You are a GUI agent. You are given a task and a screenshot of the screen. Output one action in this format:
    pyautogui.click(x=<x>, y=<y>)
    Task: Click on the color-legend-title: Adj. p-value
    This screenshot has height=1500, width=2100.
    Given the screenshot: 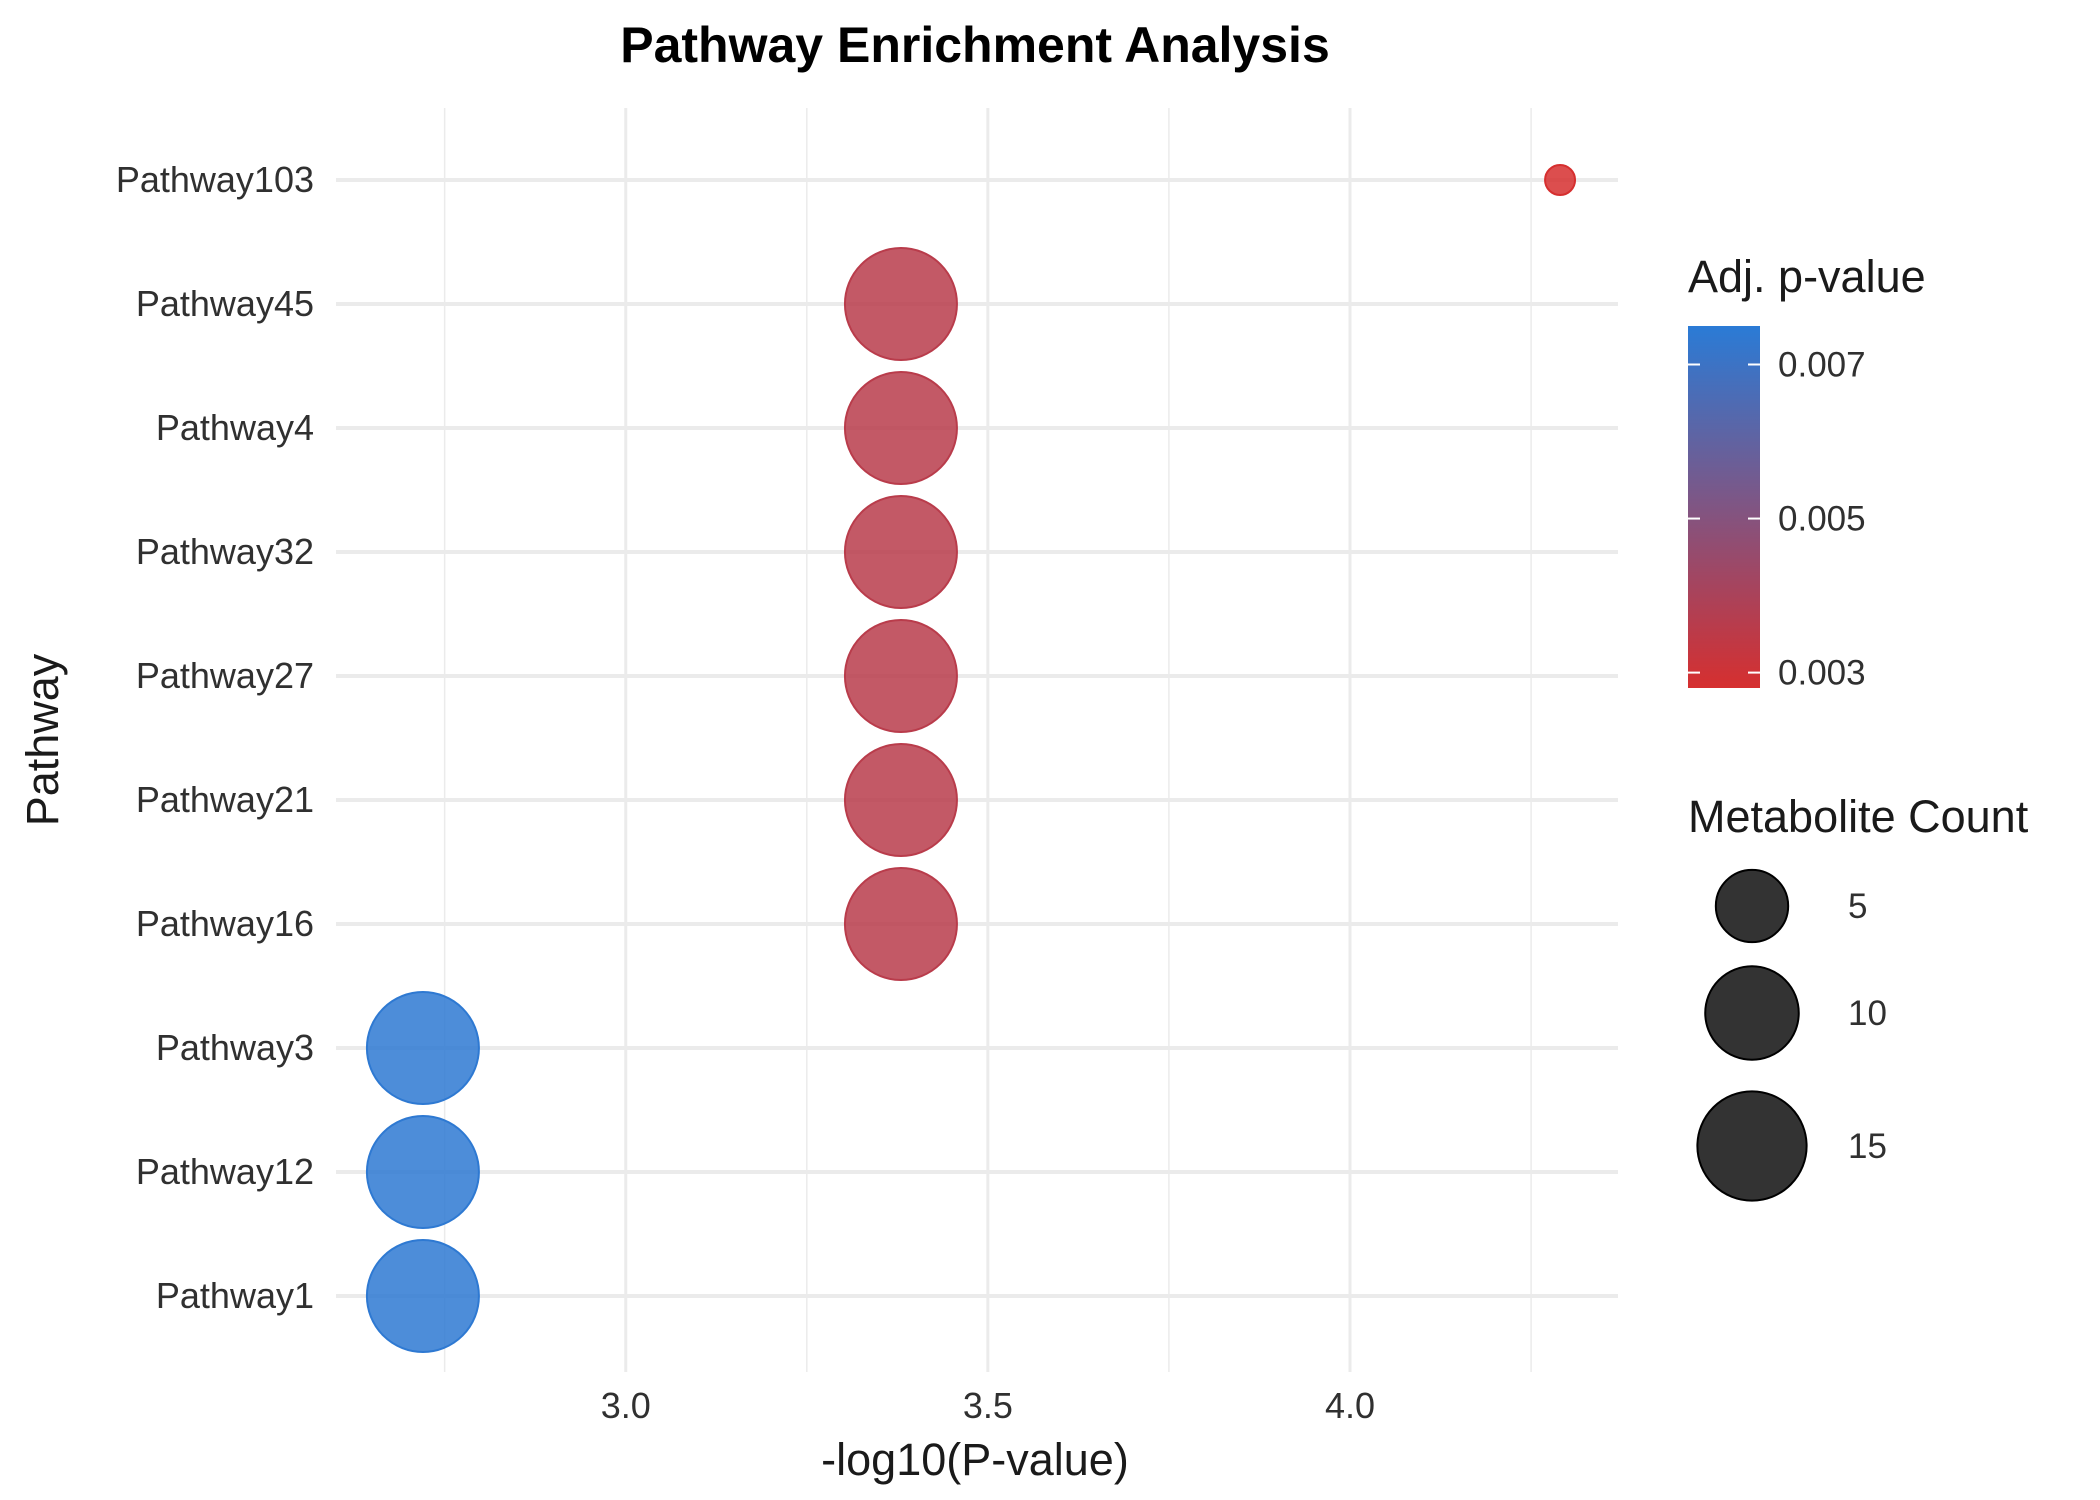 What is the action you would take?
    pyautogui.click(x=1807, y=276)
    